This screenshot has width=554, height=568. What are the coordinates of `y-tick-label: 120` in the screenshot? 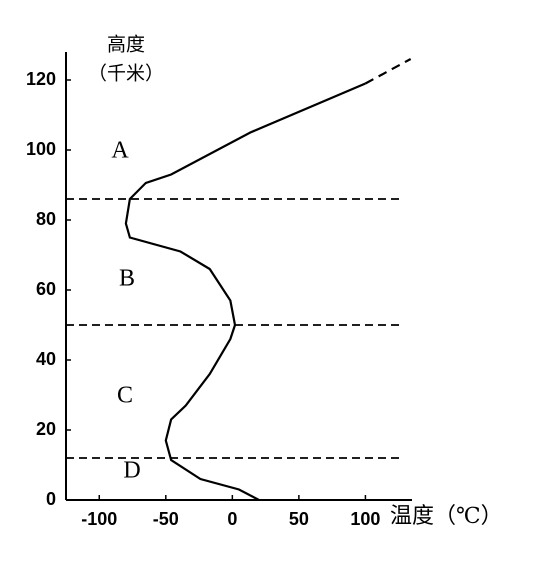 It's located at (41, 79).